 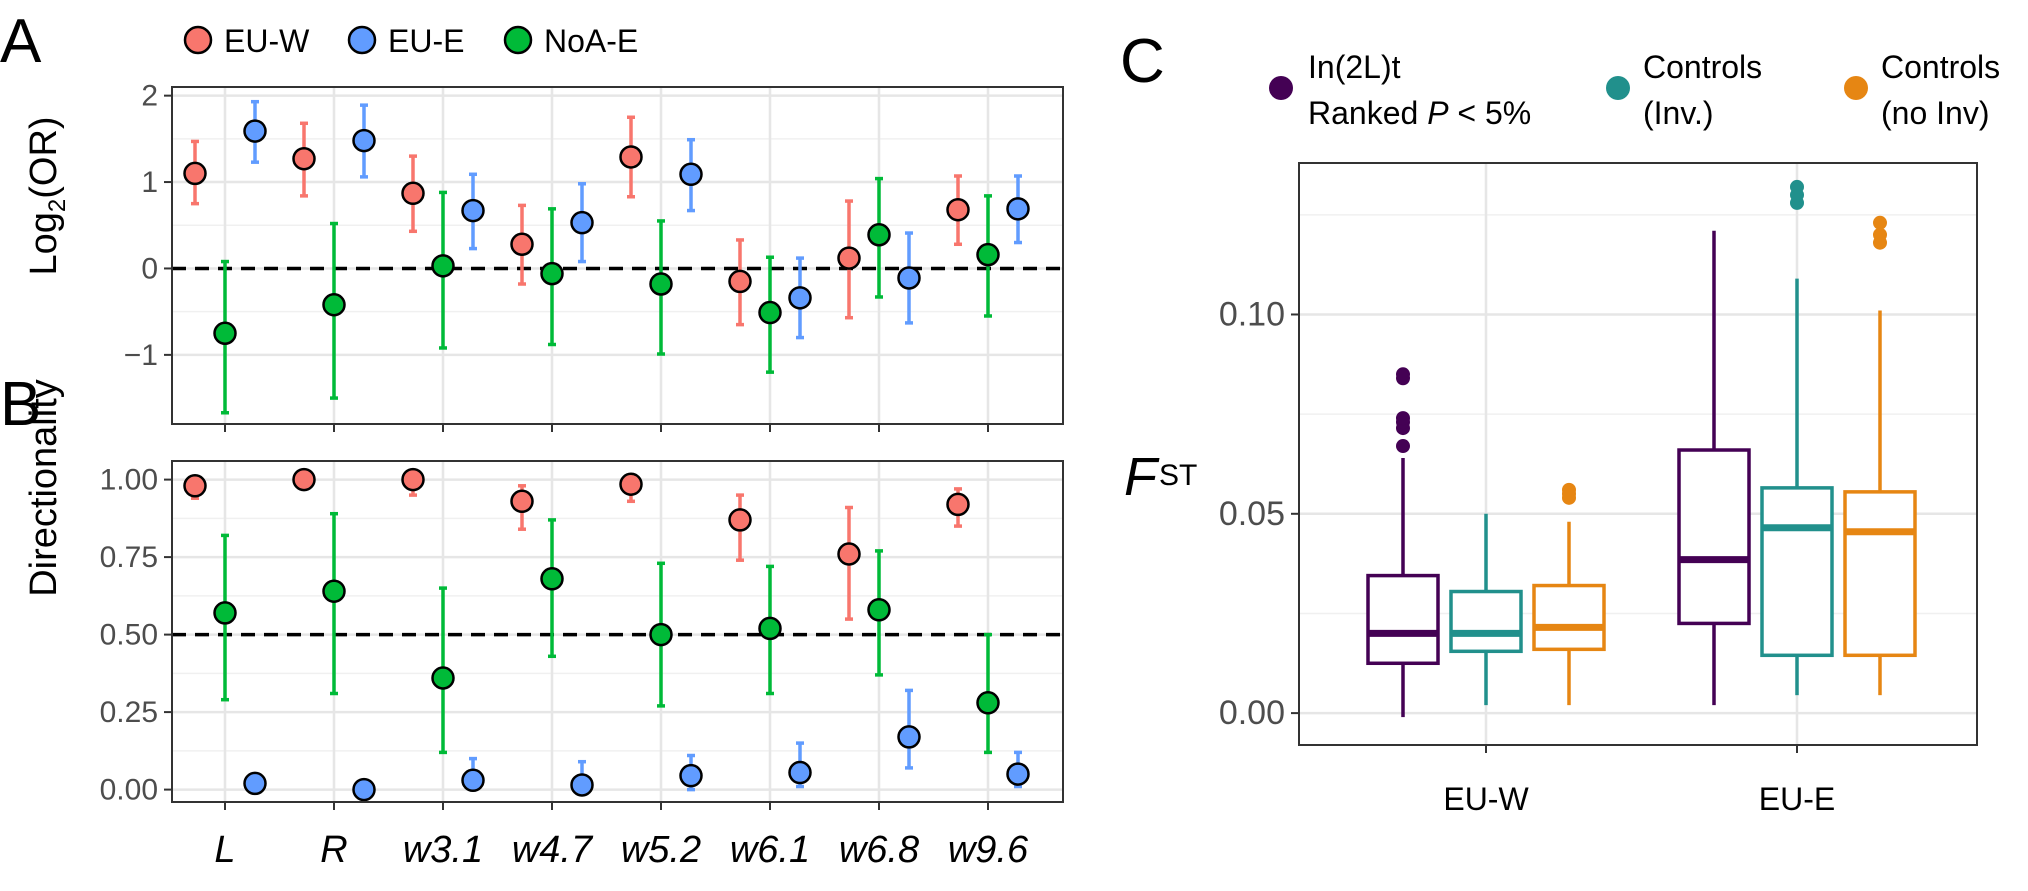 I want to click on legend-marker-ctrl-inv, so click(x=1618, y=88).